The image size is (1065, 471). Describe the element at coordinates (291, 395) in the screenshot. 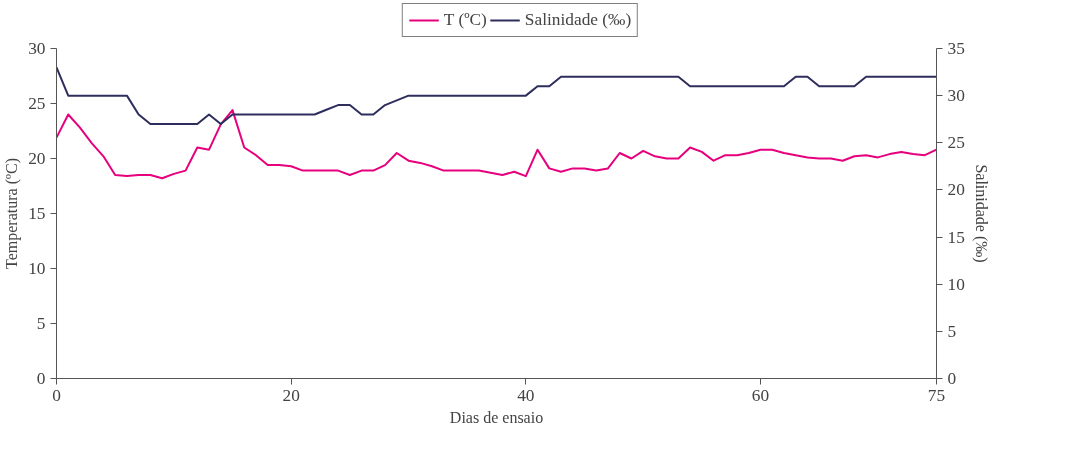

I see `x-tick-label: 20` at that location.